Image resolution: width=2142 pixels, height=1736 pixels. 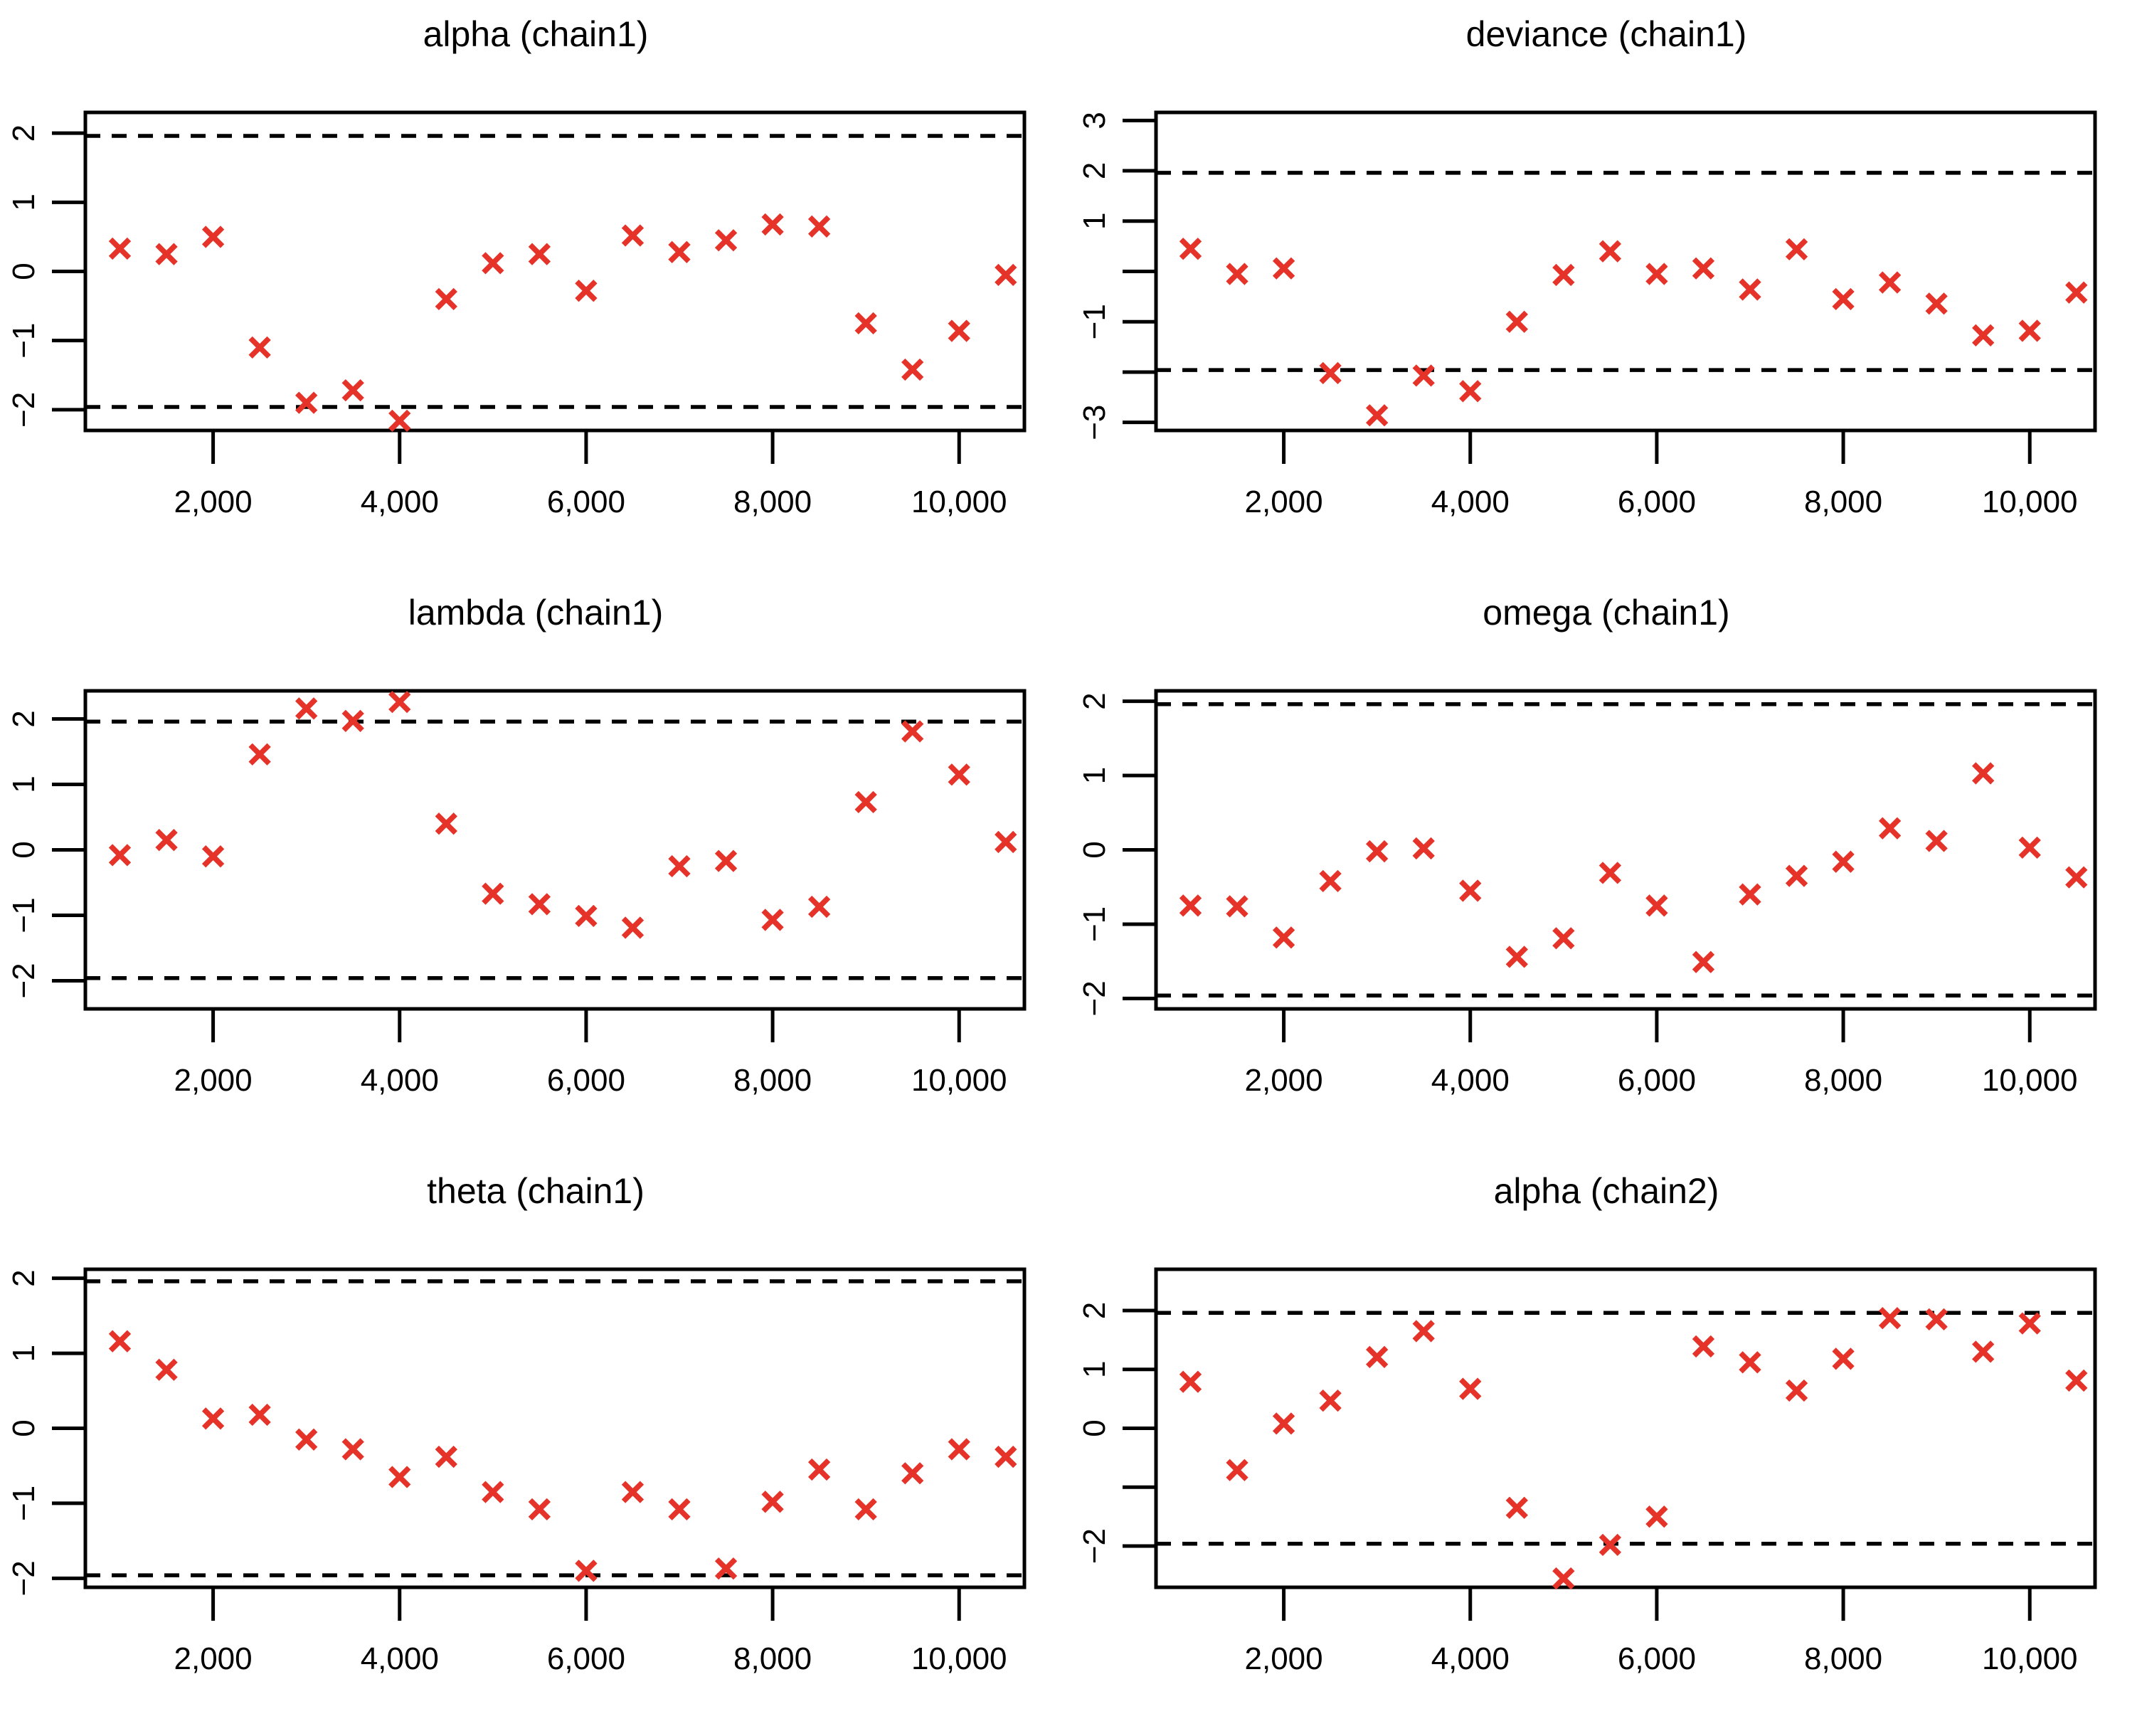 I want to click on panel-title: alpha (chain2), so click(x=1606, y=1191).